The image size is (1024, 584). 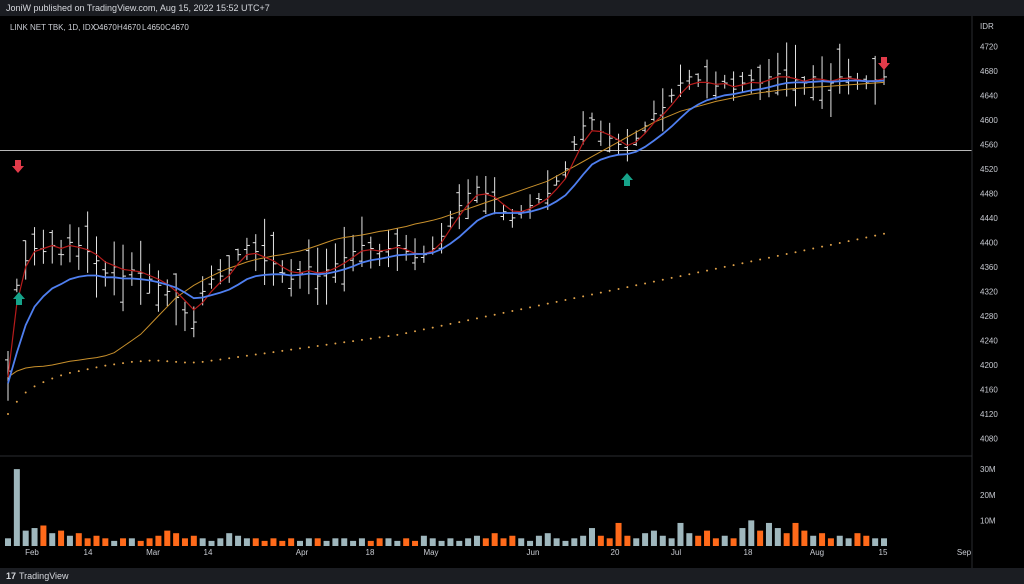 I want to click on tradingview-logo-icon: 17, so click(x=11, y=576).